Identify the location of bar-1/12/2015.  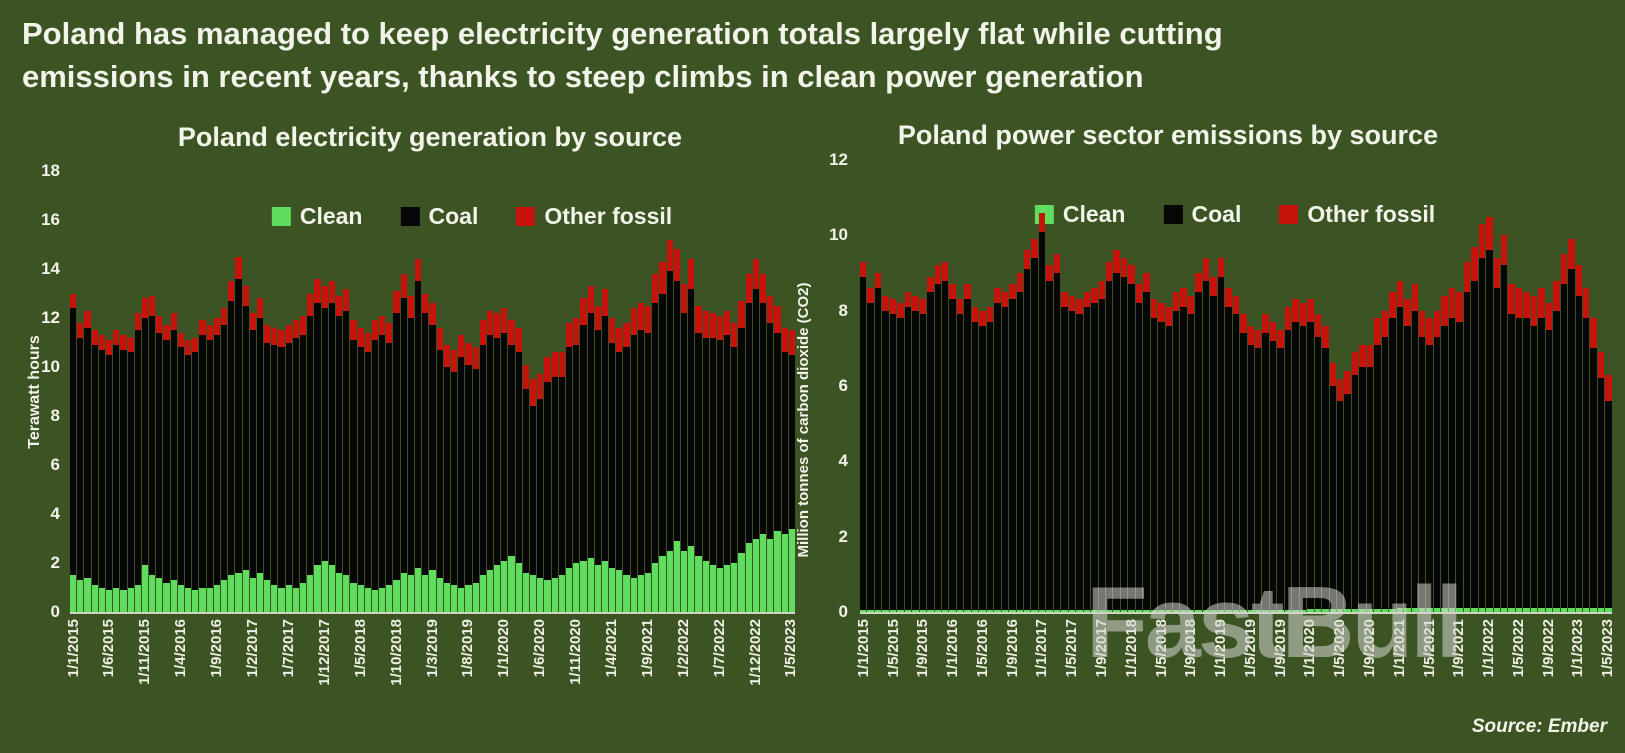
(152, 391).